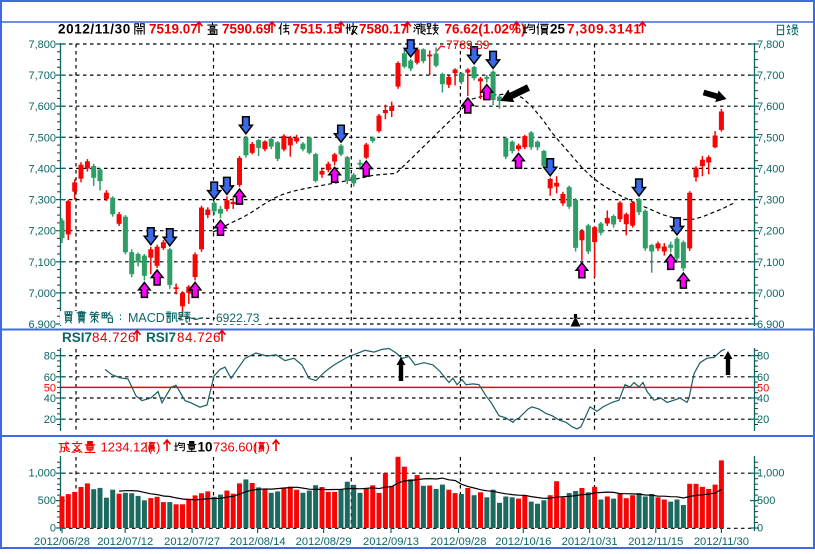 The image size is (815, 554). Describe the element at coordinates (127, 447) in the screenshot. I see `svg-text: 1234.12(` at that location.